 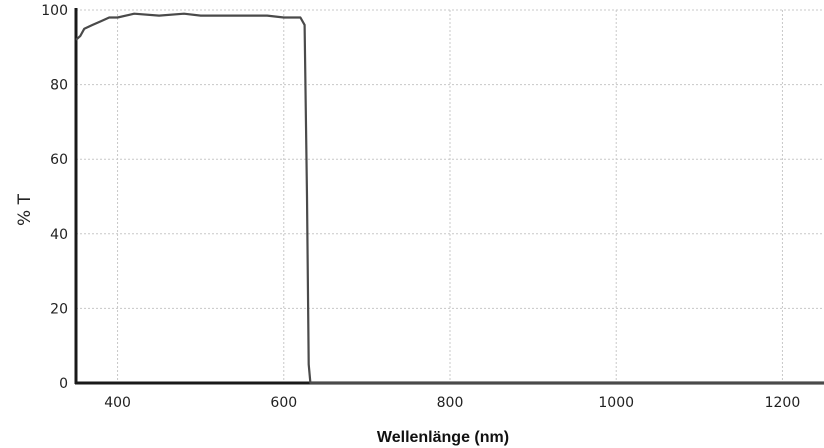 I want to click on y-tick-label-40: 40, so click(x=59, y=235).